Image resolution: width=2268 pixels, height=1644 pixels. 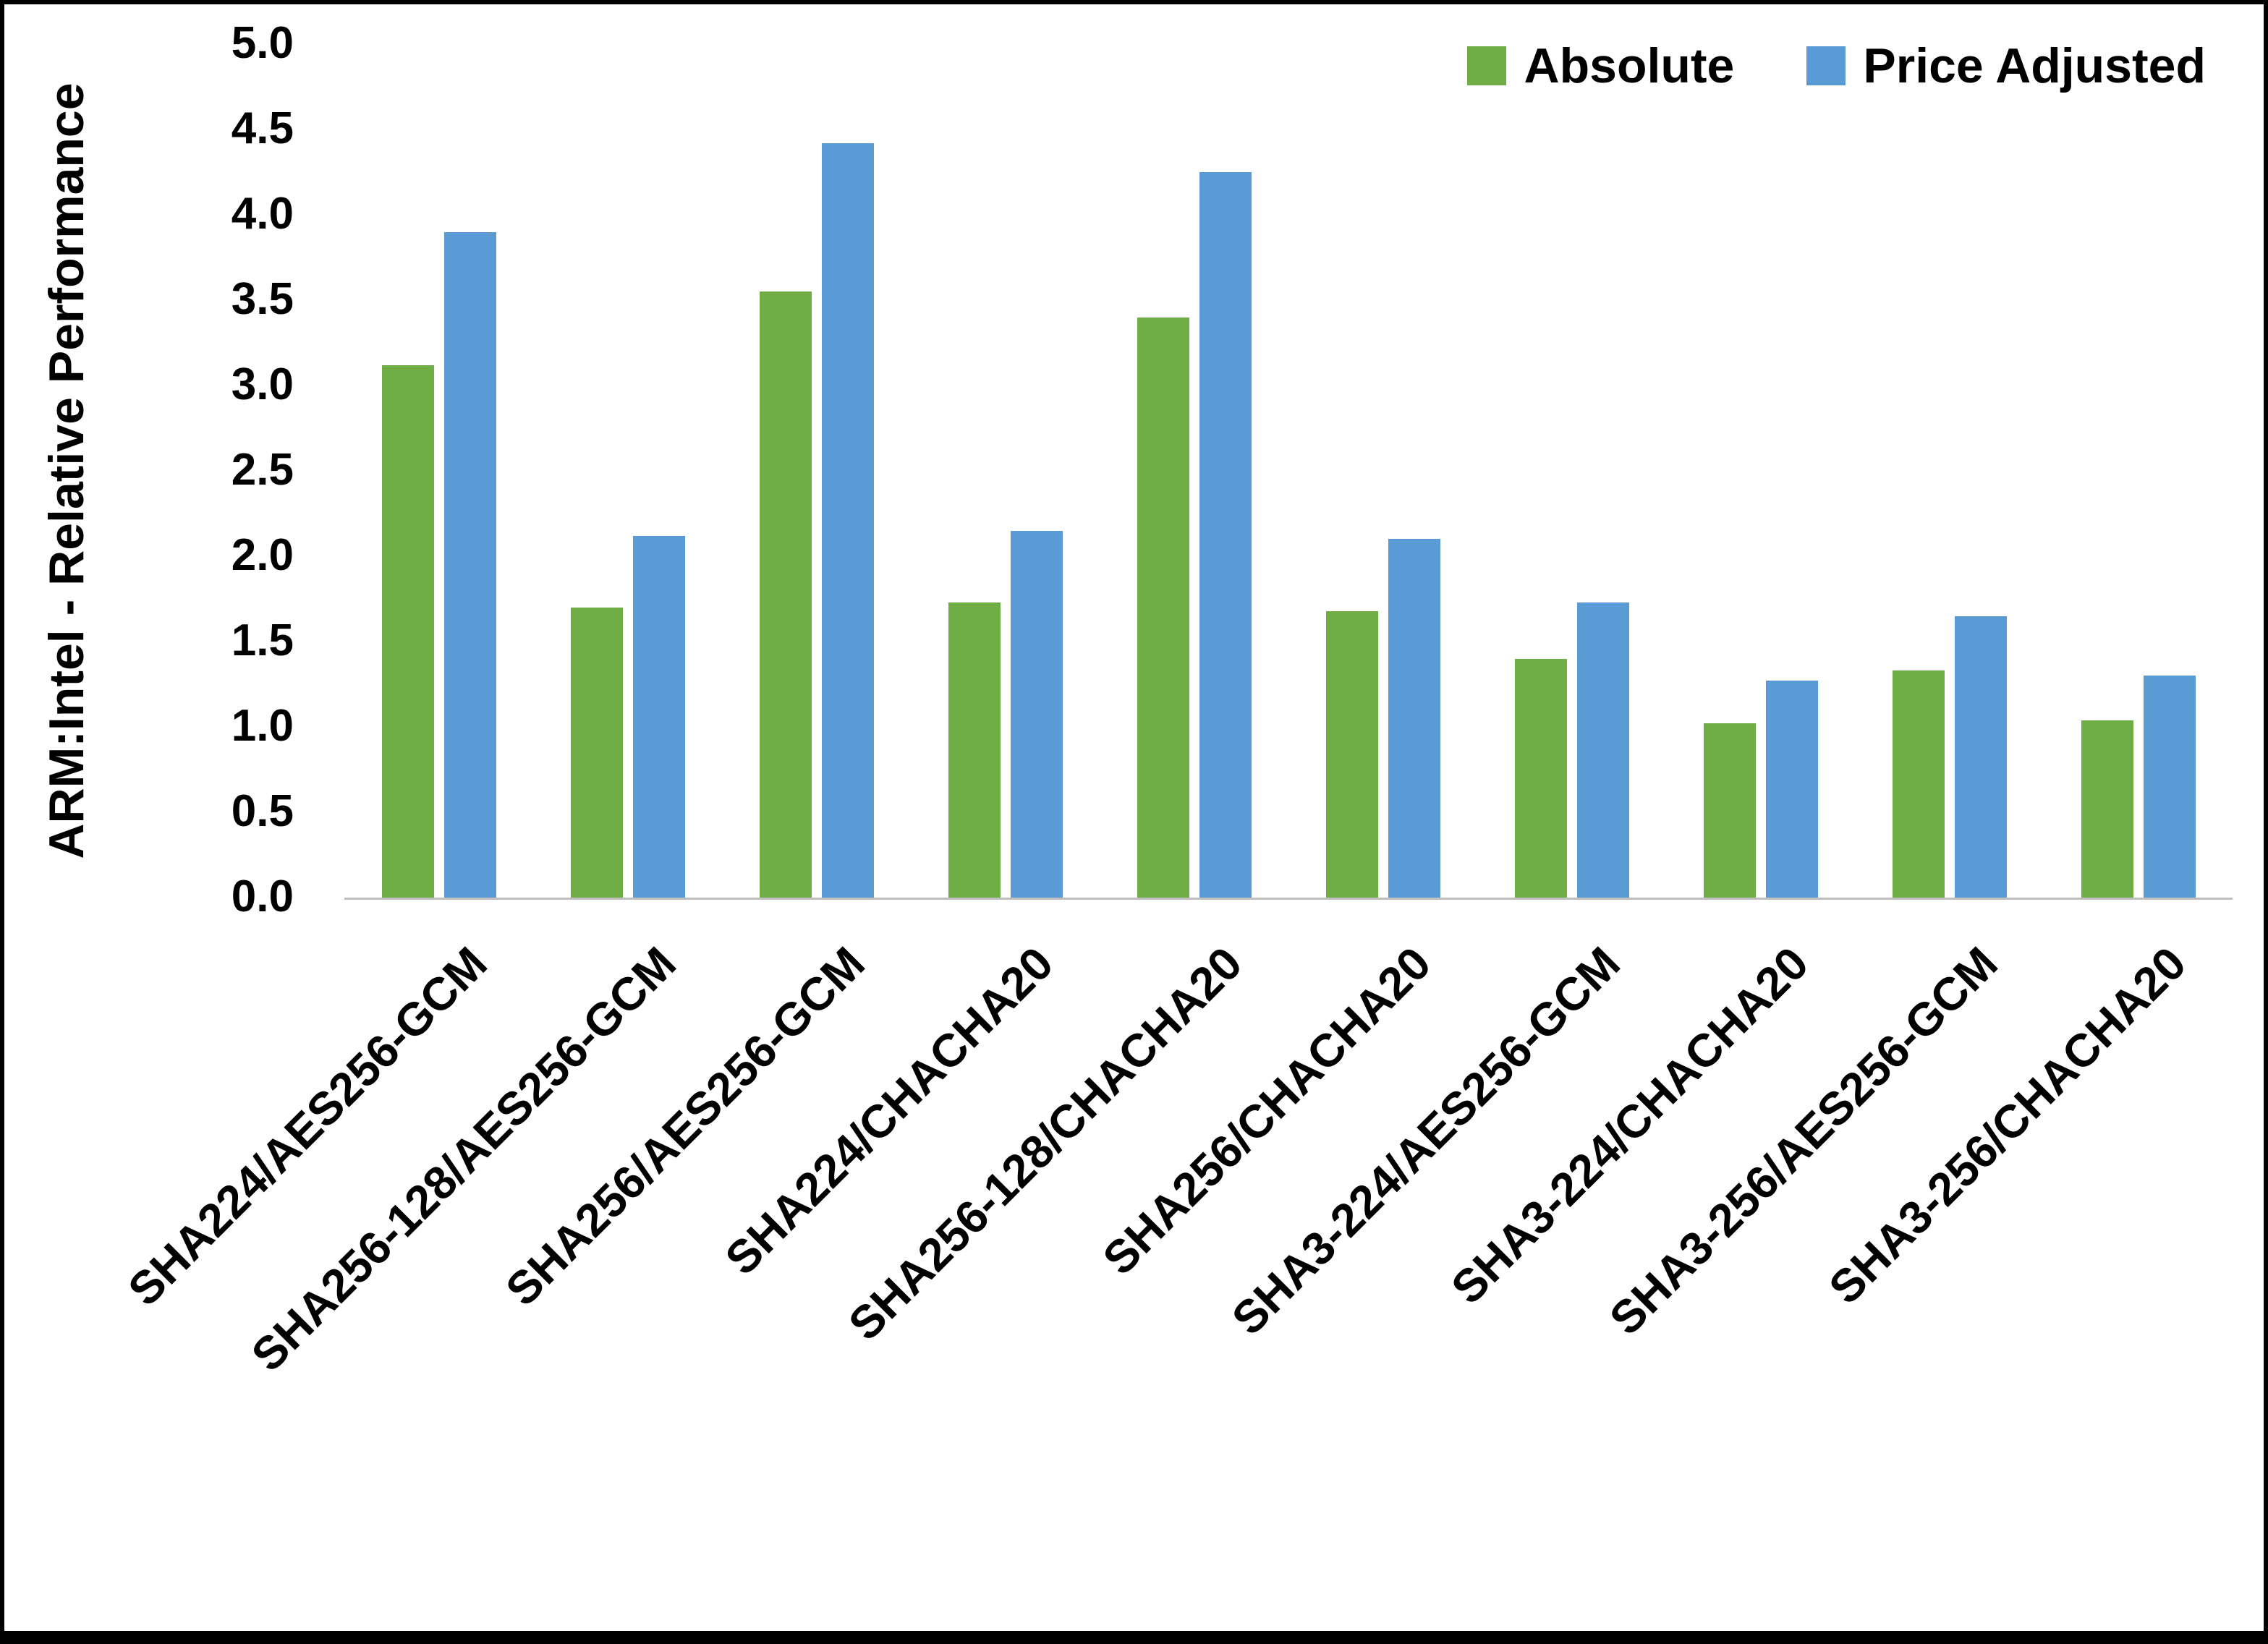 I want to click on y-axis-tick-label: 4.5, so click(x=262, y=128).